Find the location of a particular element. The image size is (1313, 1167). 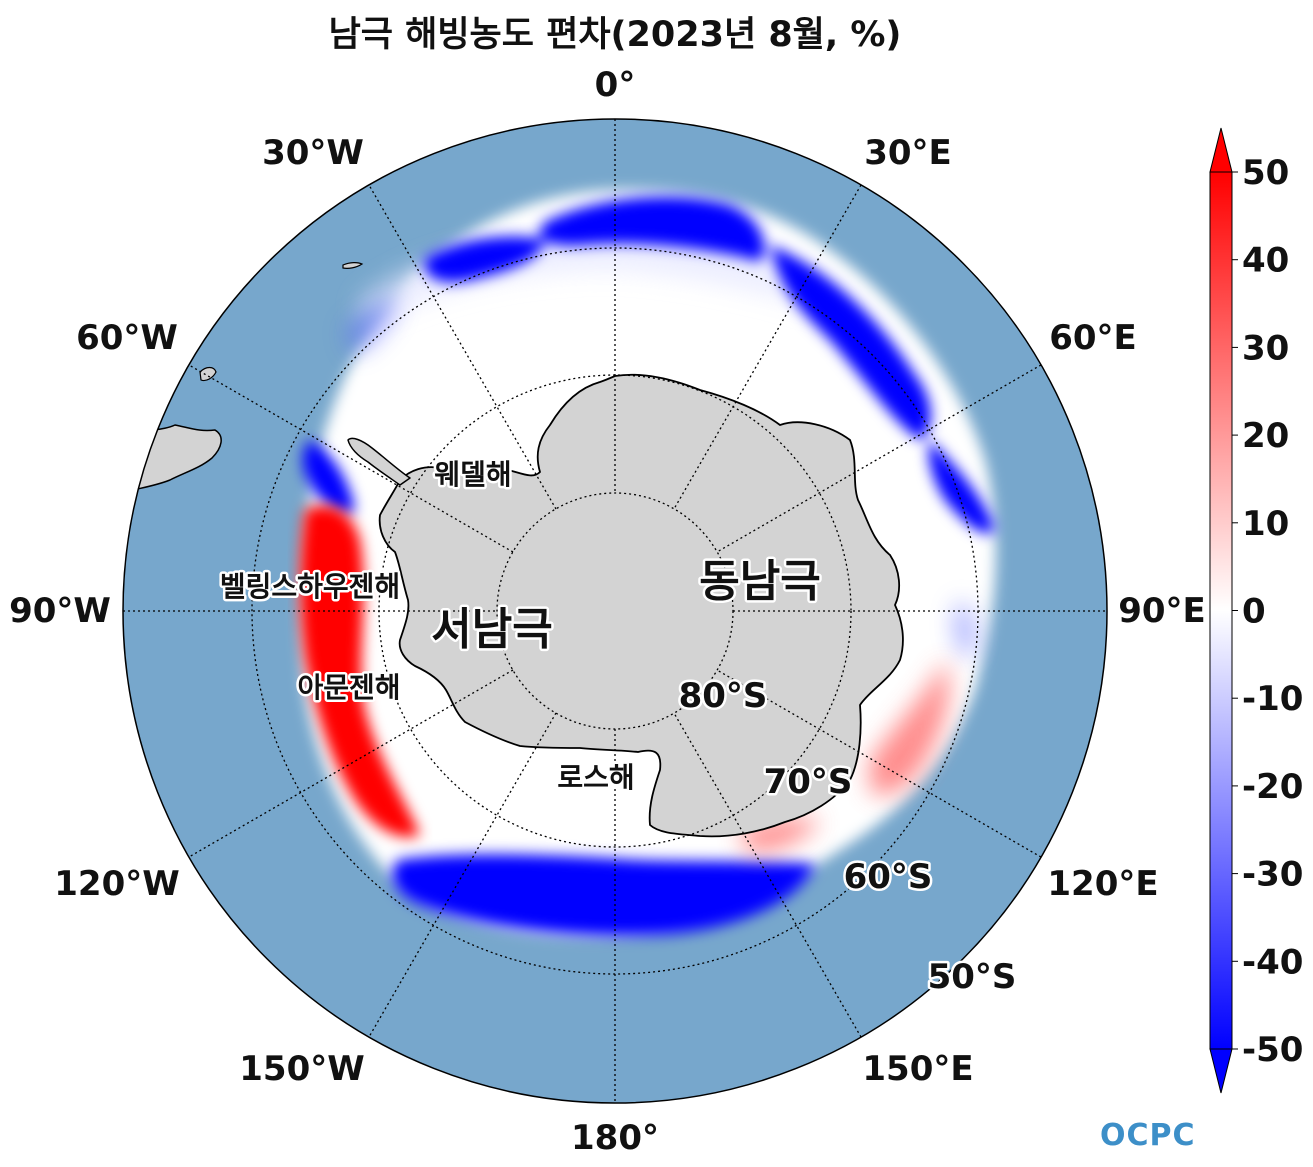

colorbar-tick-label: -20 is located at coordinates (1272, 787).